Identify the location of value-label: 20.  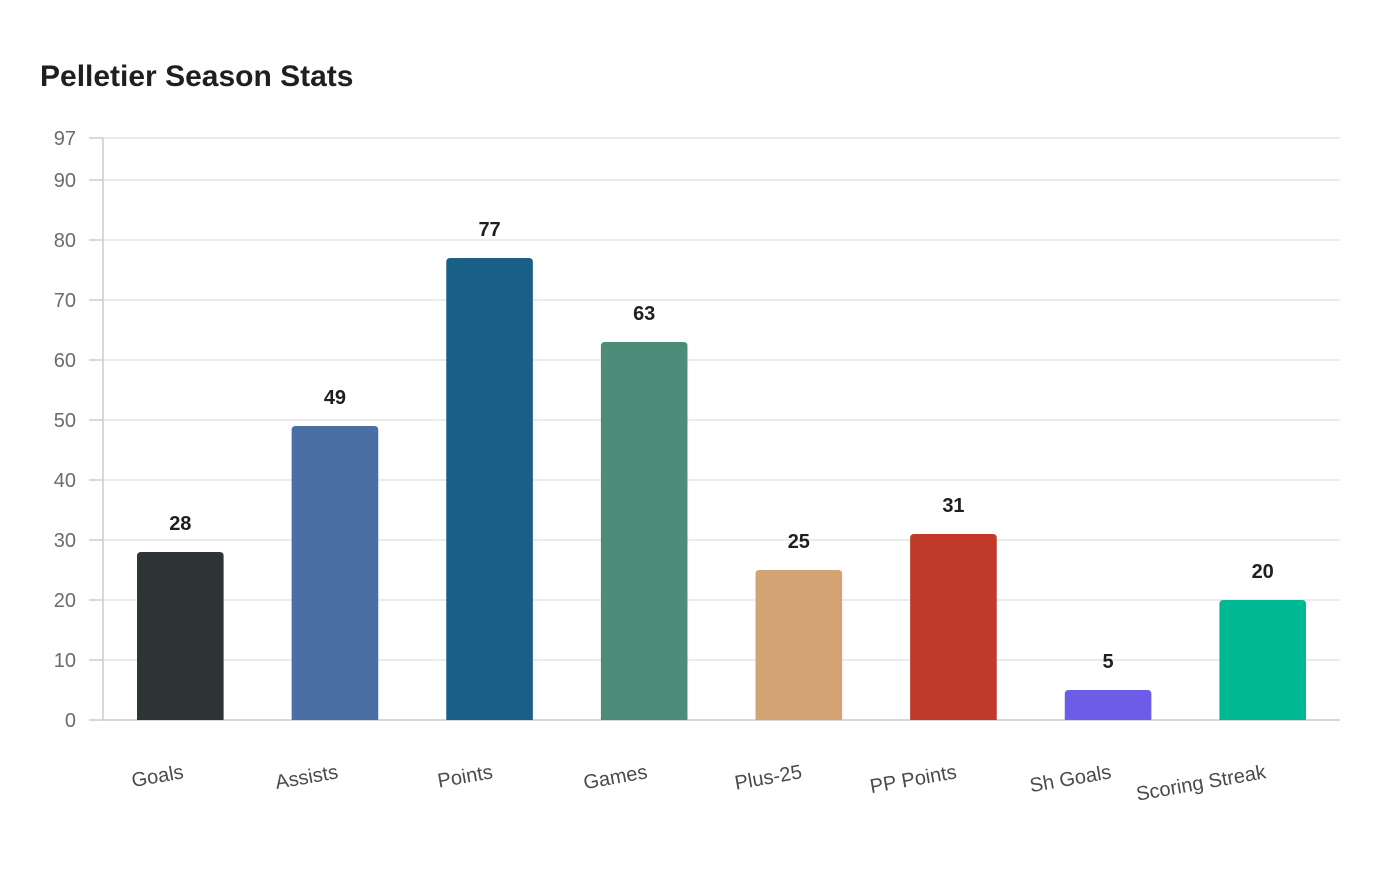
(1263, 572).